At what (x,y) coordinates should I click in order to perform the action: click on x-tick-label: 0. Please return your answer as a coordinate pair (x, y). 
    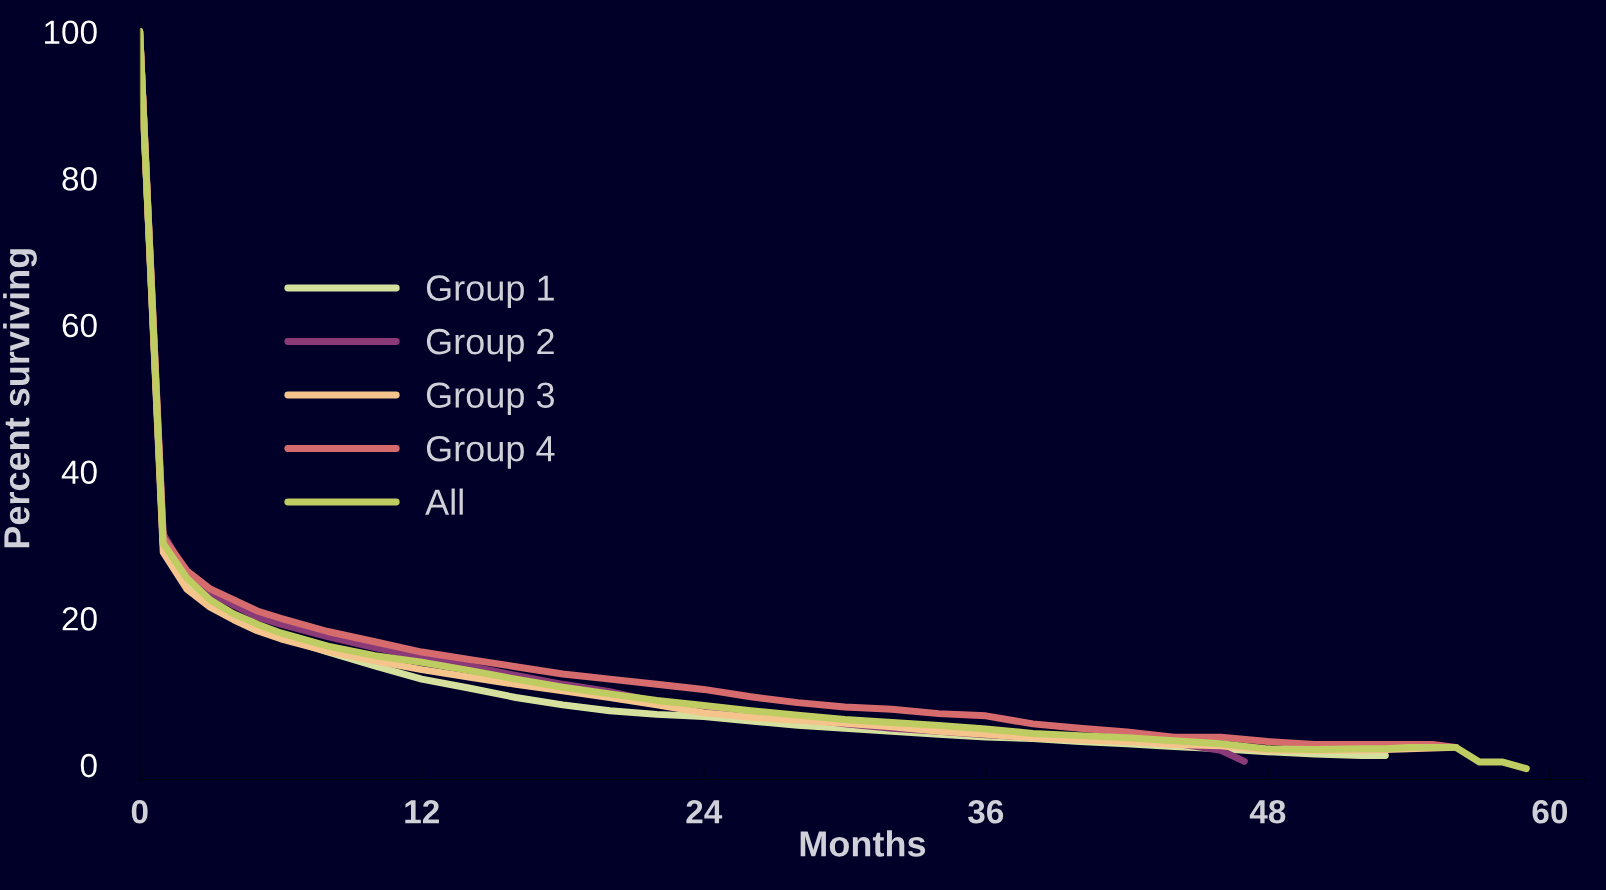
    Looking at the image, I should click on (139, 811).